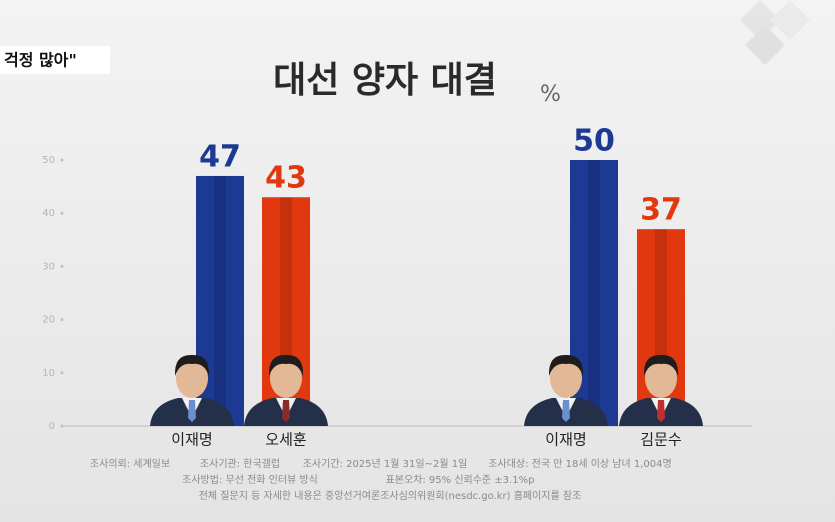 Image resolution: width=835 pixels, height=522 pixels. What do you see at coordinates (48, 266) in the screenshot?
I see `y-tick-label: 30` at bounding box center [48, 266].